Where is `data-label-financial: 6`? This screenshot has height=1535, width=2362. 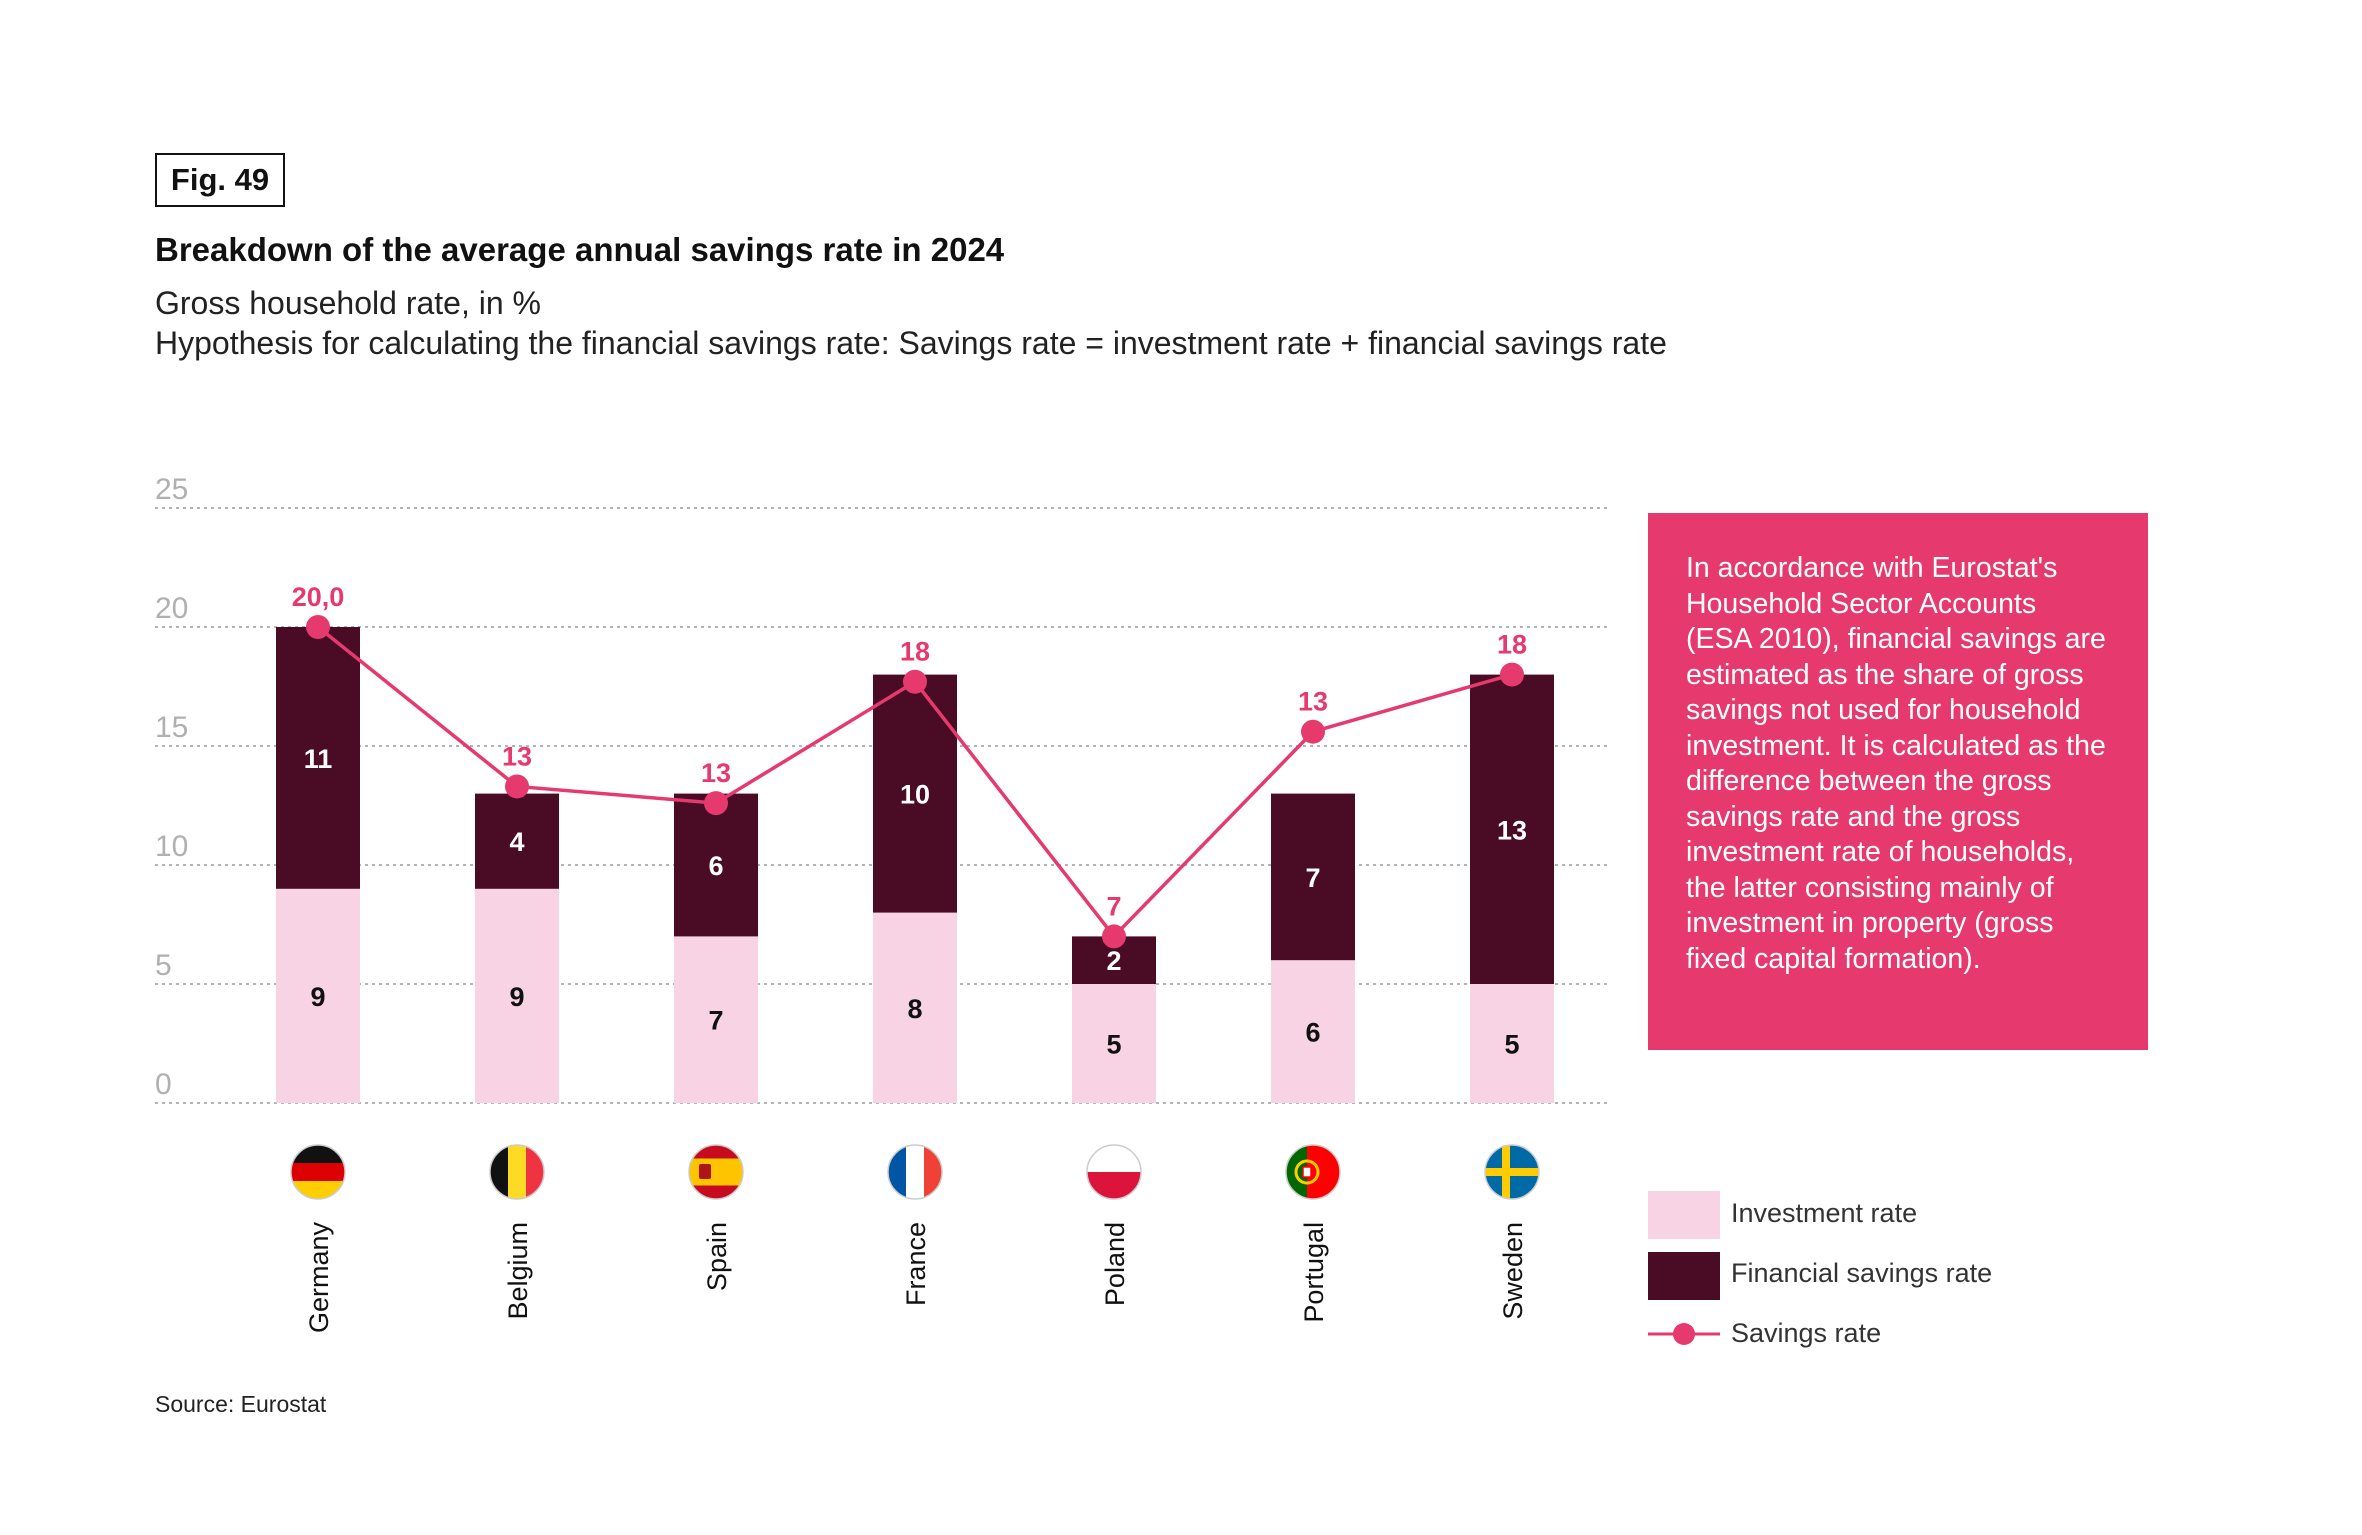 data-label-financial: 6 is located at coordinates (715, 866).